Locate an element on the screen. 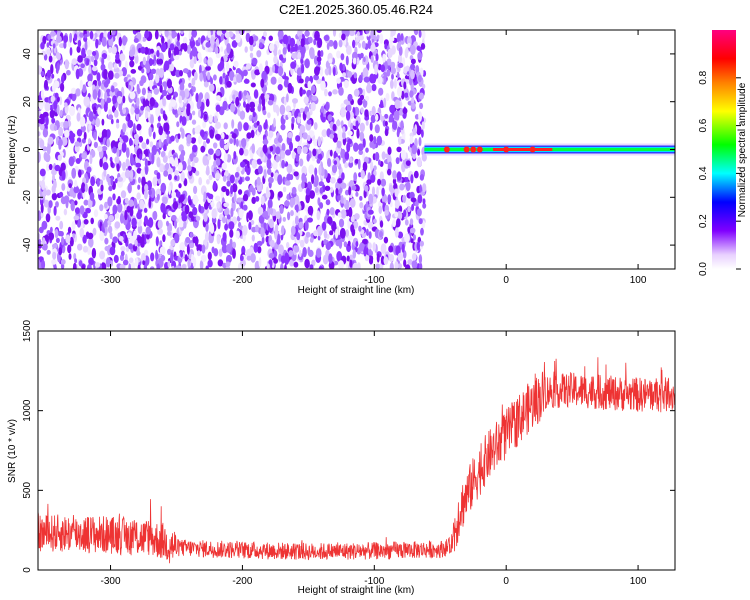 The height and width of the screenshot is (600, 750). x-tick-label: 0 is located at coordinates (506, 280).